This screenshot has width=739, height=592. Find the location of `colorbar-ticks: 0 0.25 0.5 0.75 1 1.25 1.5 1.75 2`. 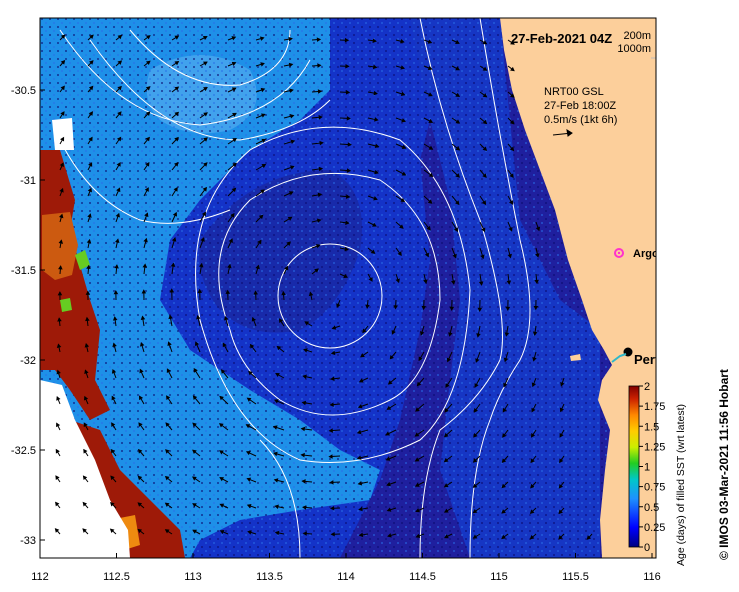

colorbar-ticks: 0 0.25 0.5 0.75 1 1.25 1.5 1.75 2 is located at coordinates (652, 467).